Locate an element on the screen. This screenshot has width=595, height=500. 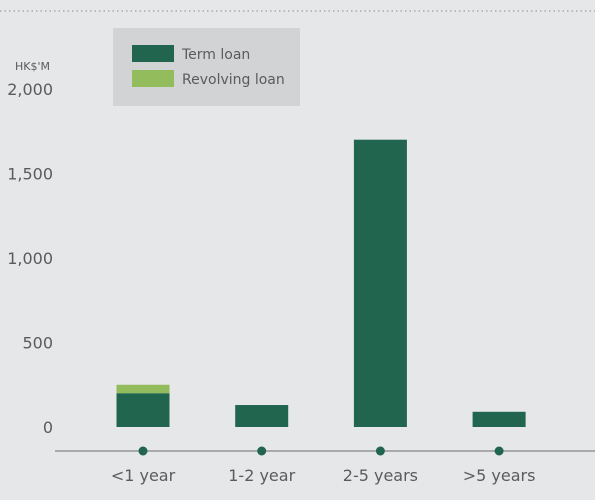
x-tick-label: >5 years is located at coordinates (499, 475).